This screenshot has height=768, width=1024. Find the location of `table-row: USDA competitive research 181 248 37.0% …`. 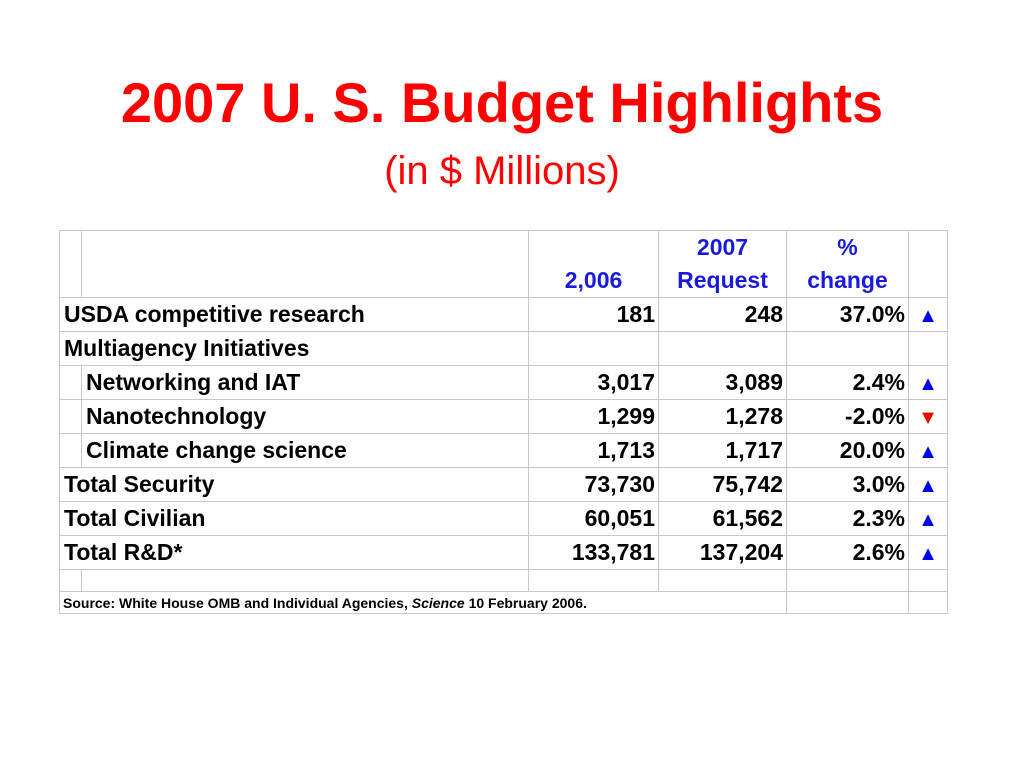

table-row: USDA competitive research 181 248 37.0% … is located at coordinates (503, 314).